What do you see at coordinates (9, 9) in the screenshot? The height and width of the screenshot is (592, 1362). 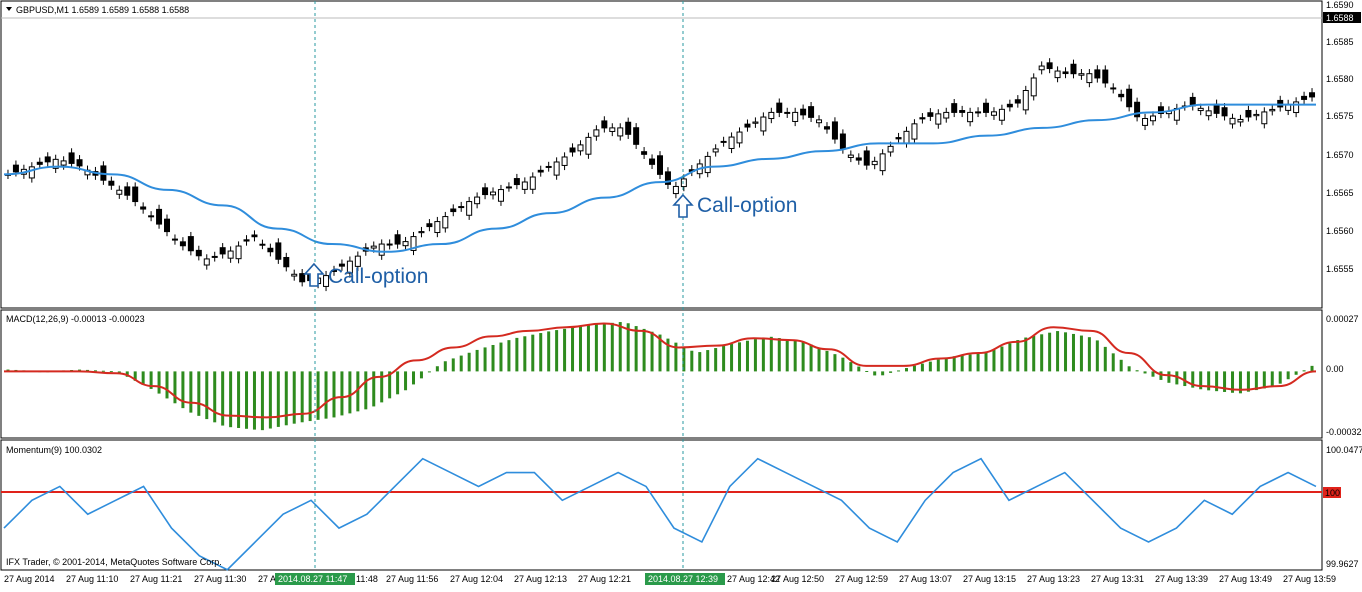 I see `dropdown-icon` at bounding box center [9, 9].